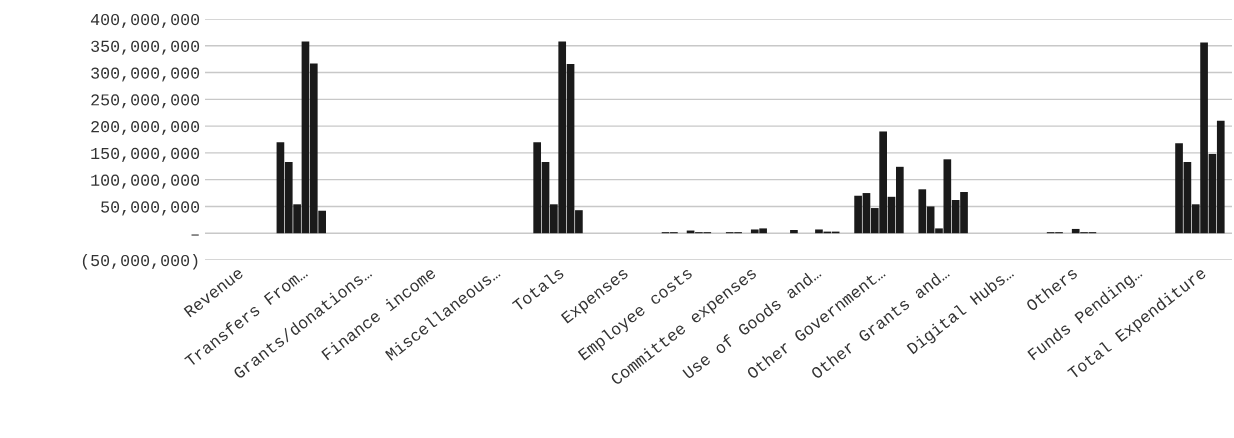 The width and height of the screenshot is (1234, 438). Describe the element at coordinates (140, 261) in the screenshot. I see `y-tick-label: (50,000,000)` at that location.